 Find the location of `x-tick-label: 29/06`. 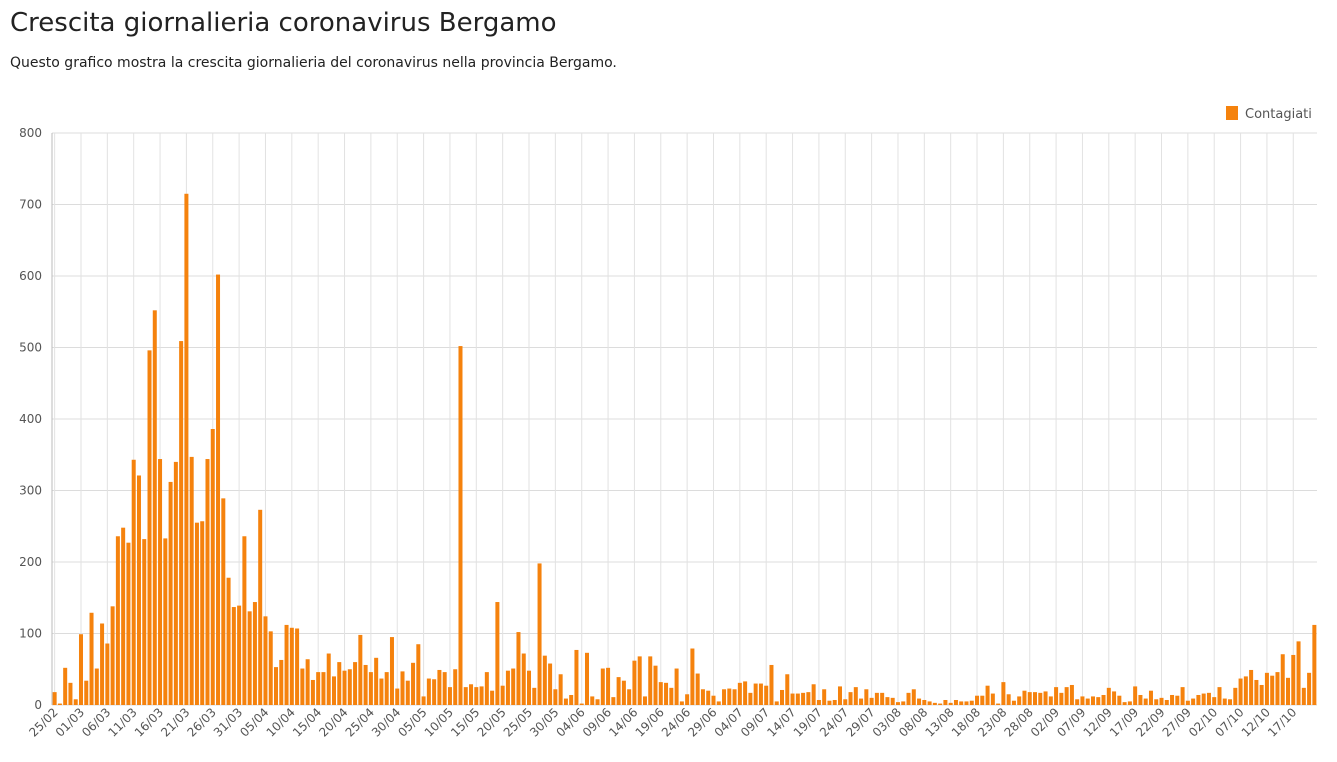

x-tick-label: 29/06 is located at coordinates (702, 722).